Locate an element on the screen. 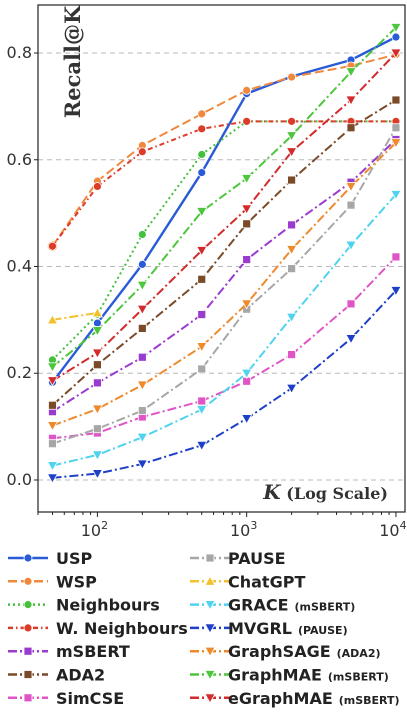 The image size is (407, 719). y-tick-label: 0.4 is located at coordinates (19, 266).